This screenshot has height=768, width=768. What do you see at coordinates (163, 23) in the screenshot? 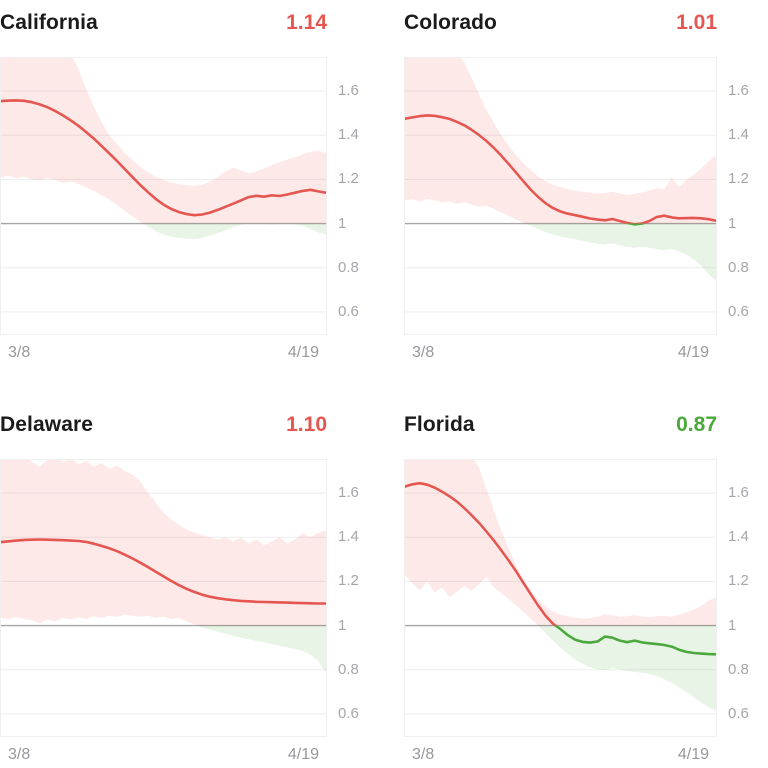
I see `panel-header: California 1.14` at bounding box center [163, 23].